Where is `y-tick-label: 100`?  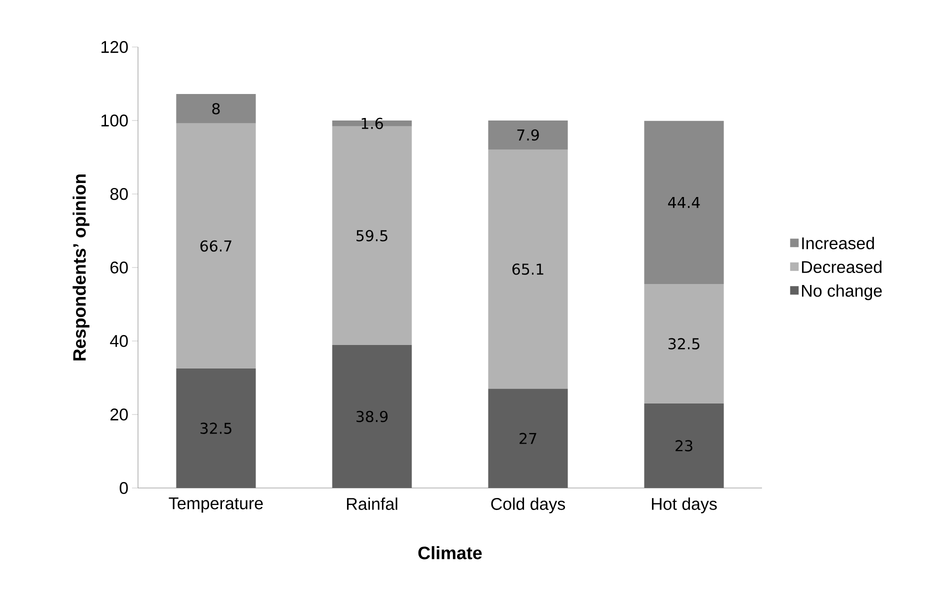 y-tick-label: 100 is located at coordinates (115, 120).